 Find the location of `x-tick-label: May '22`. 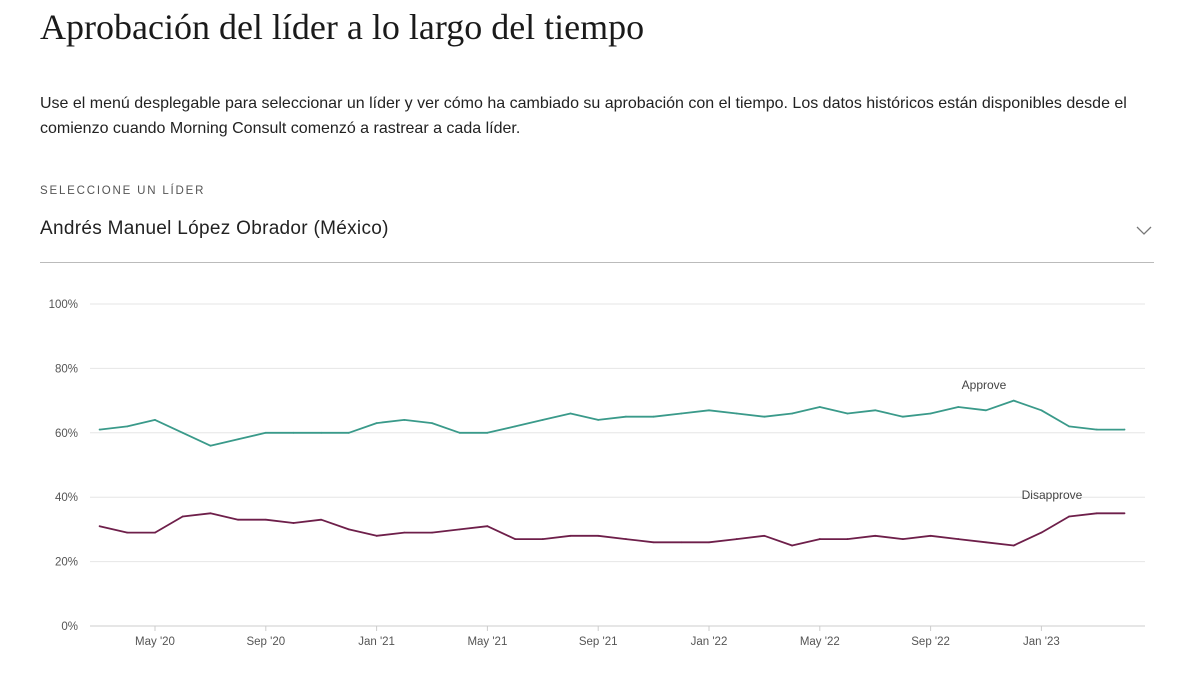

x-tick-label: May '22 is located at coordinates (820, 642).